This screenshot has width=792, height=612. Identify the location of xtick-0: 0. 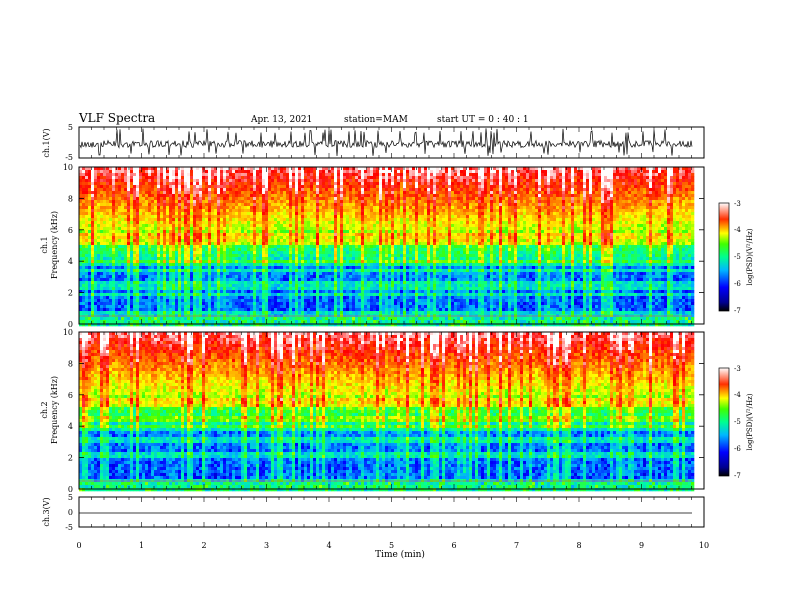
(78, 545).